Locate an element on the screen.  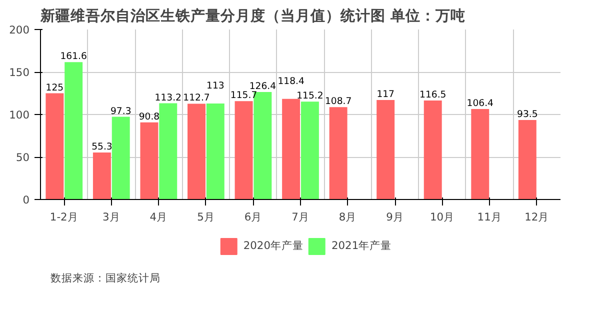
data-label: 117 is located at coordinates (385, 94).